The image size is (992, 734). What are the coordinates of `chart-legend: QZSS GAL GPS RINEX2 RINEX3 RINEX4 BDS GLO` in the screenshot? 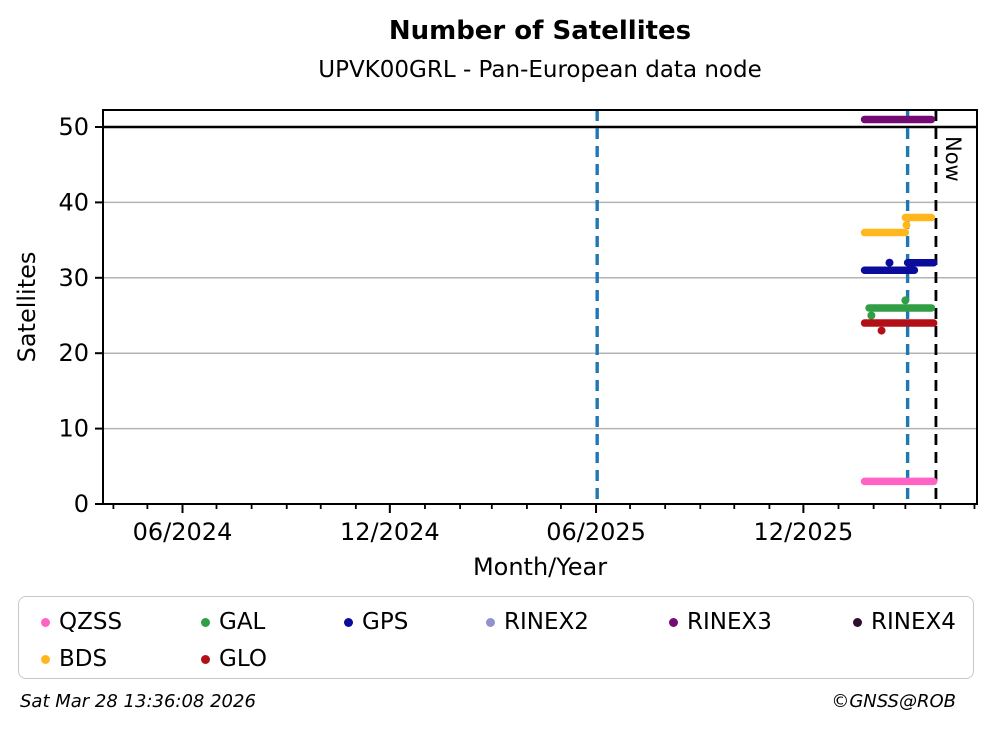 It's located at (496, 637).